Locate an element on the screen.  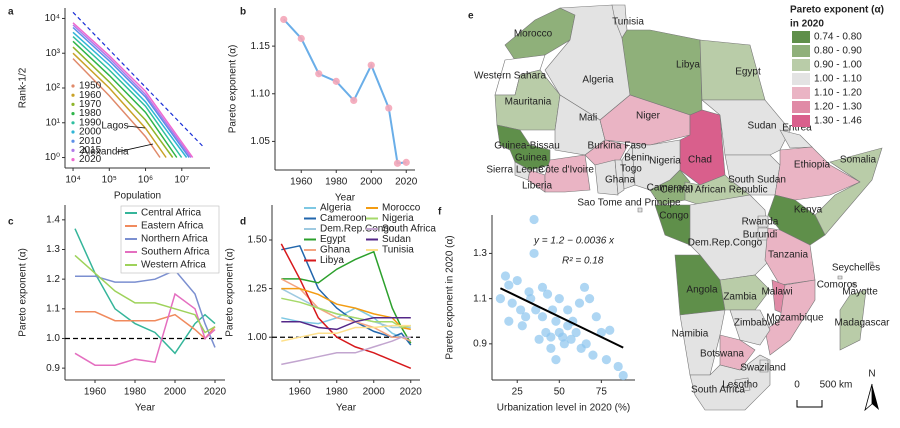
country-label: Libya is located at coordinates (688, 65).